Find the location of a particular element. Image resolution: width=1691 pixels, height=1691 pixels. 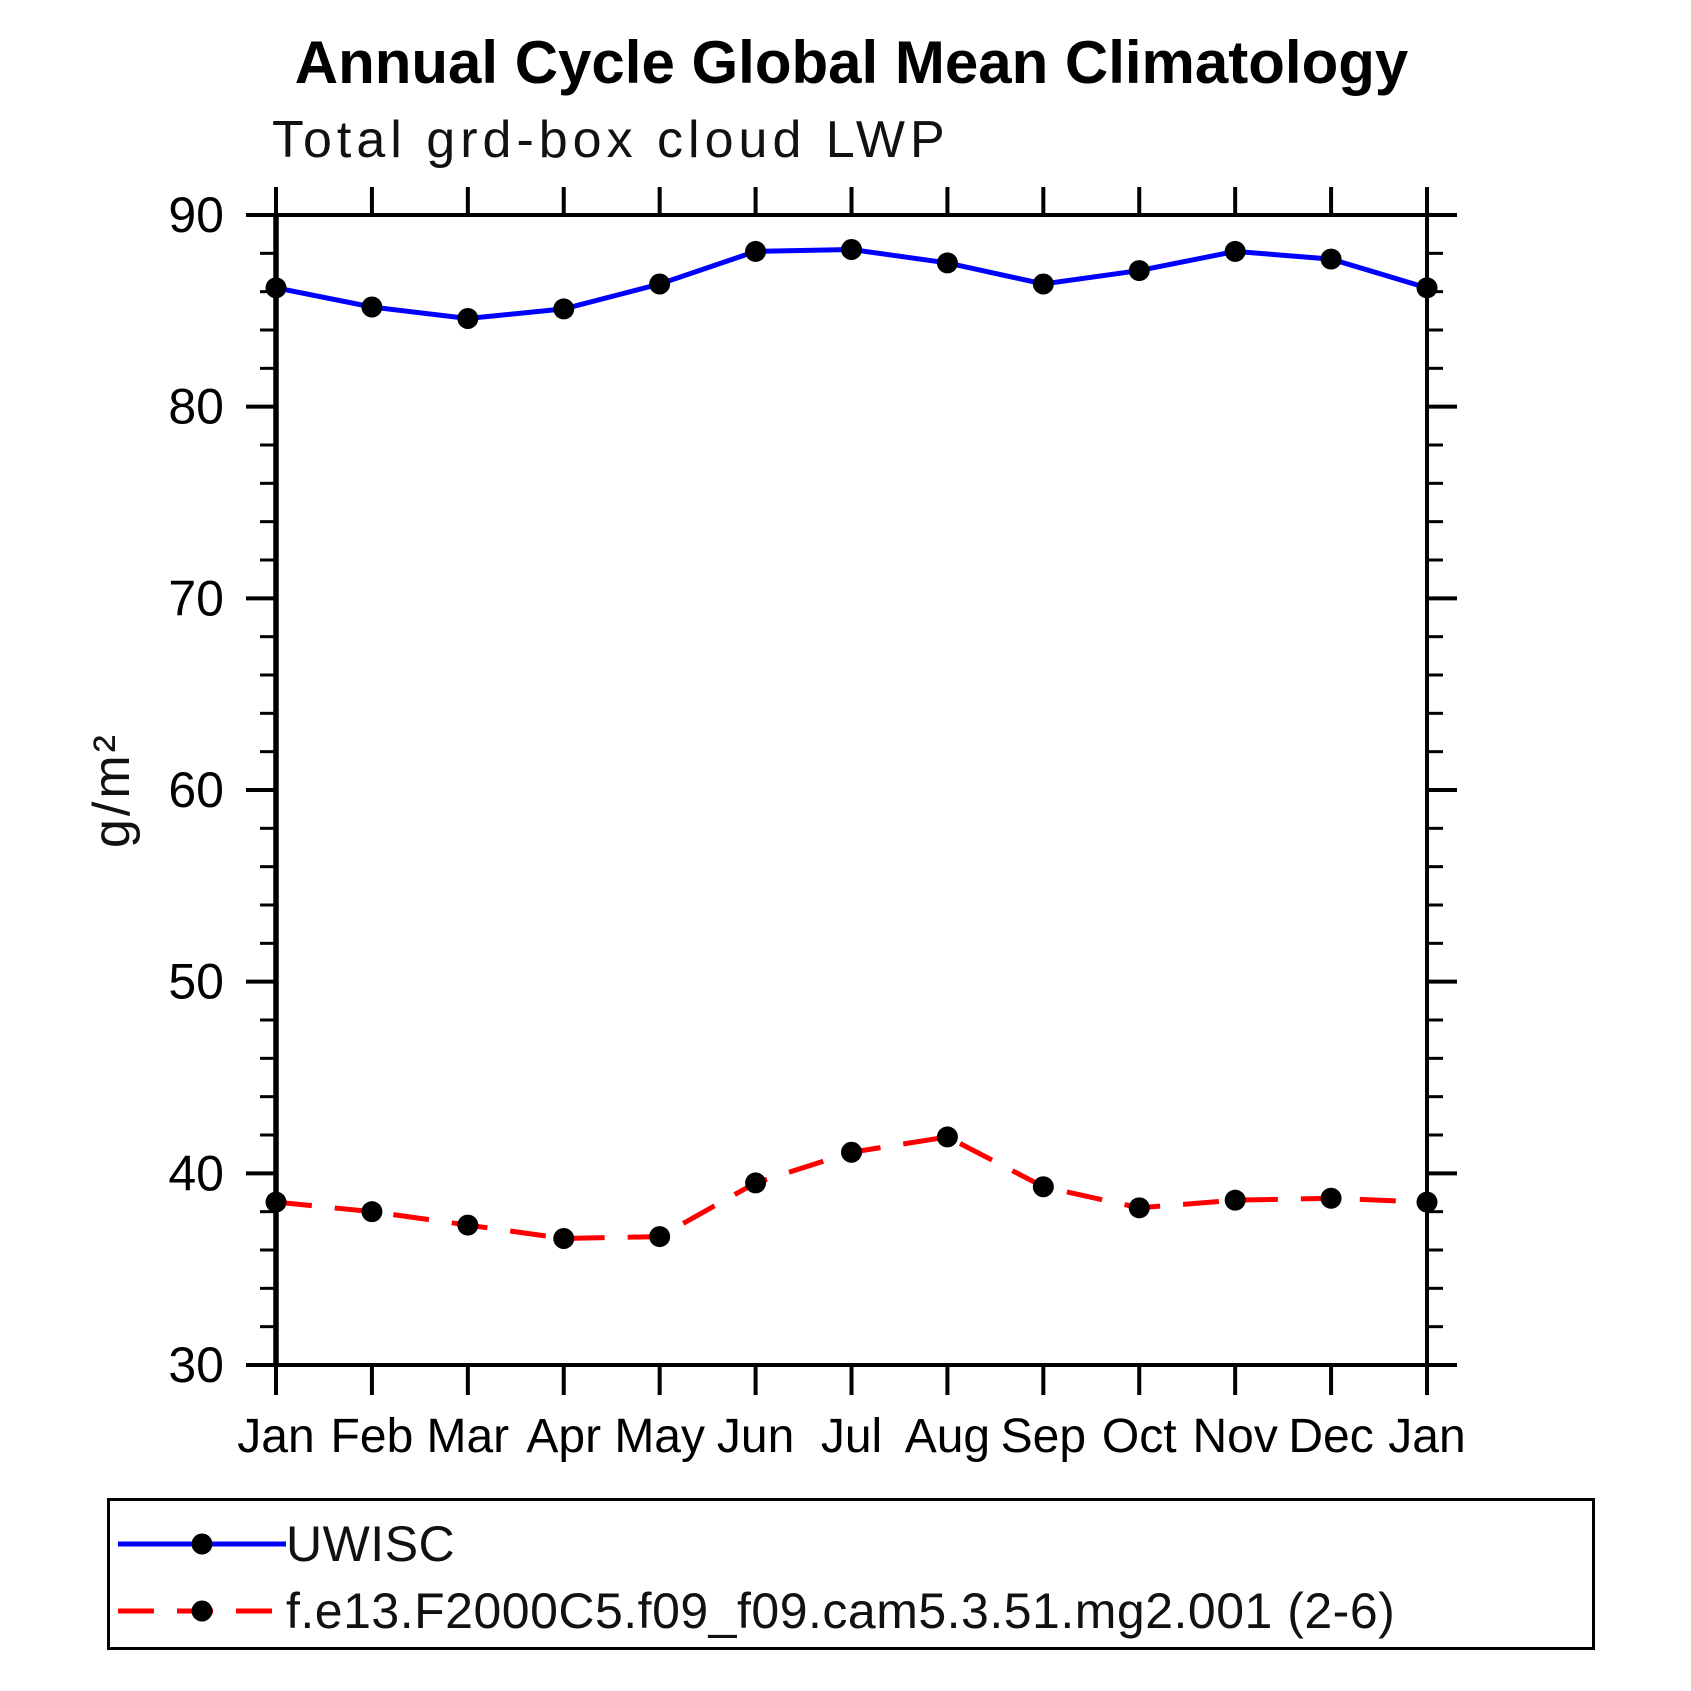

x-tick-labels: Jan Feb Mar Apr May Jun Jul Aug Sep Oct Nov Dec Jan is located at coordinates (851, 1436).